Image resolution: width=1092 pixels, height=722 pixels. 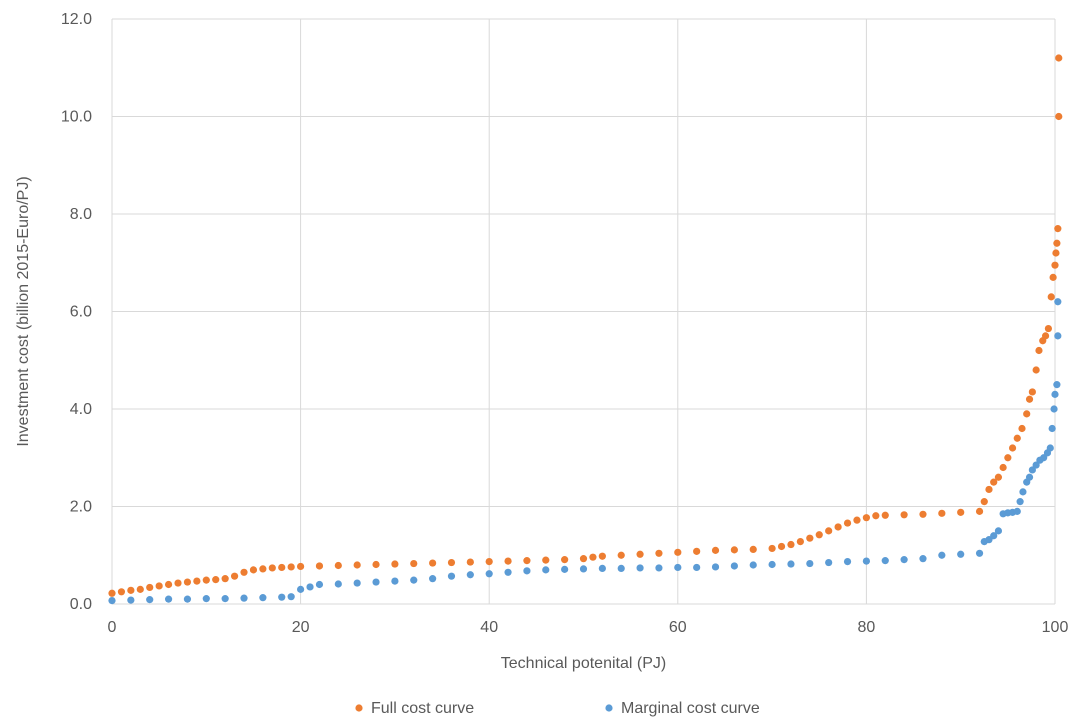 I want to click on y-tick-label: 2.0, so click(x=81, y=507).